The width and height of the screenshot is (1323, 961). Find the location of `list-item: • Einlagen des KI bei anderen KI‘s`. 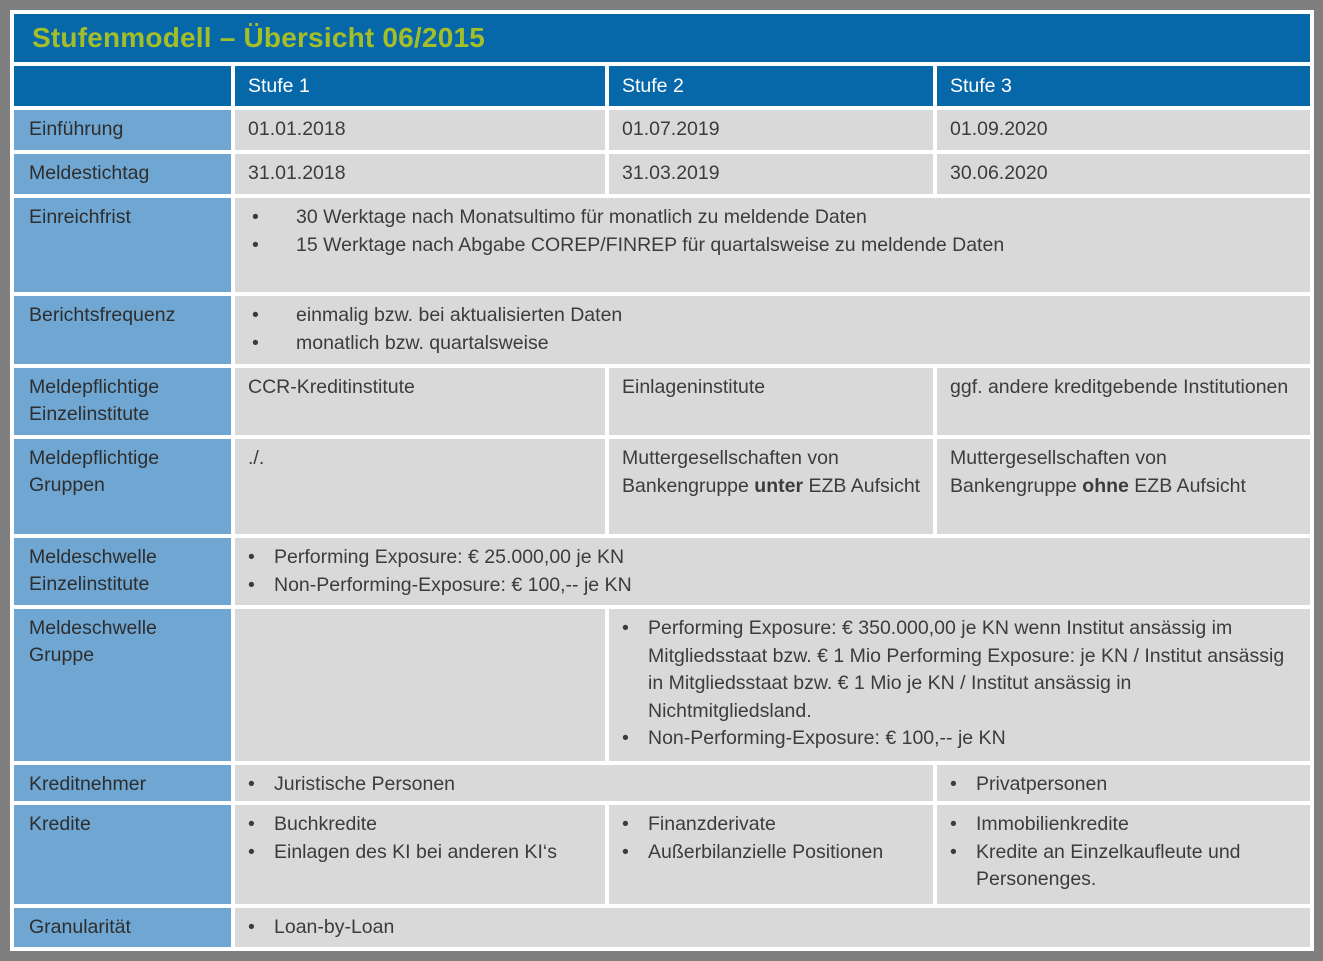

list-item: • Einlagen des KI bei anderen KI‘s is located at coordinates (420, 853).